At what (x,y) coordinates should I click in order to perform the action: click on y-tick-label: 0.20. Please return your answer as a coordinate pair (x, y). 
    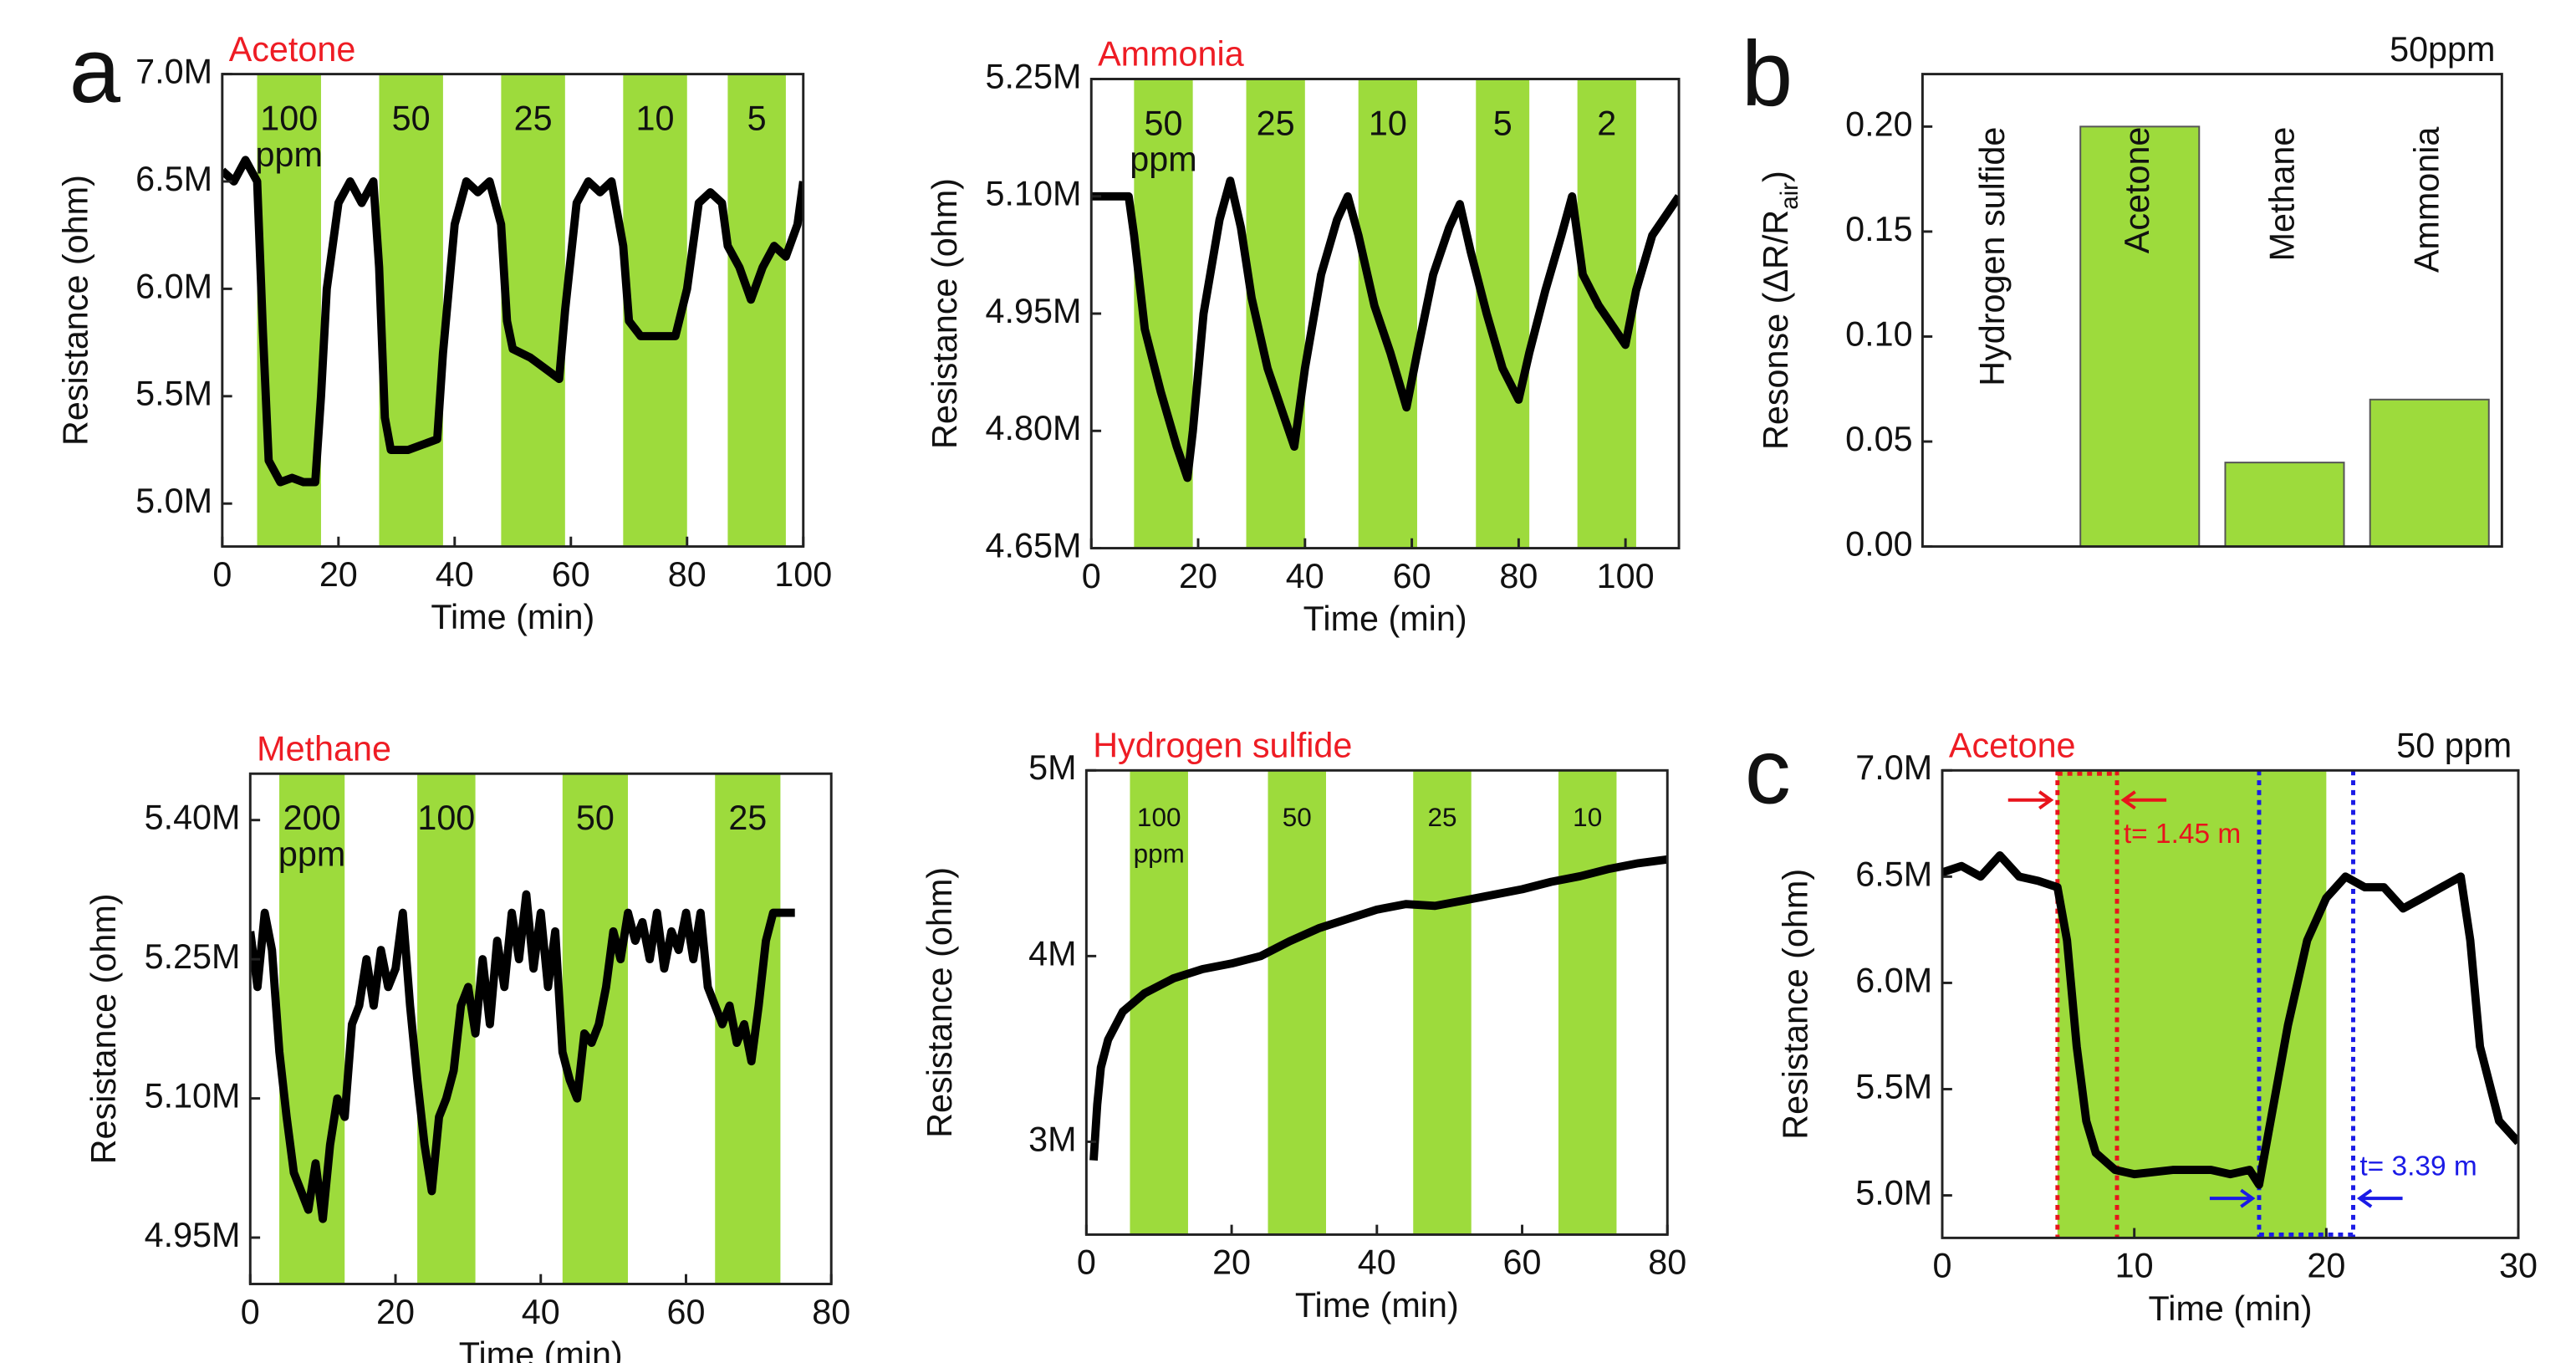
    Looking at the image, I should click on (1878, 124).